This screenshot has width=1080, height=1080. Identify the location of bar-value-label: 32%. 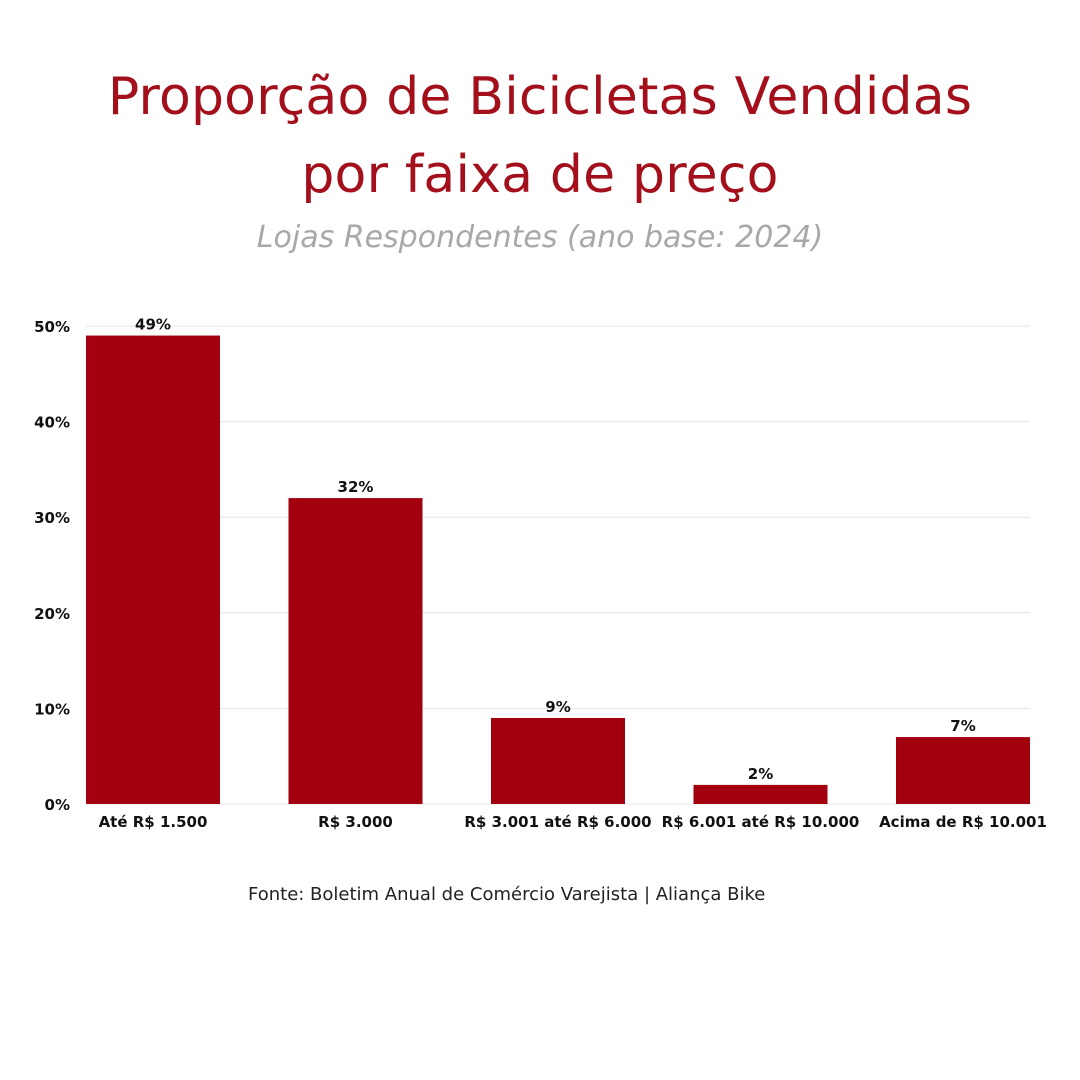
(356, 487).